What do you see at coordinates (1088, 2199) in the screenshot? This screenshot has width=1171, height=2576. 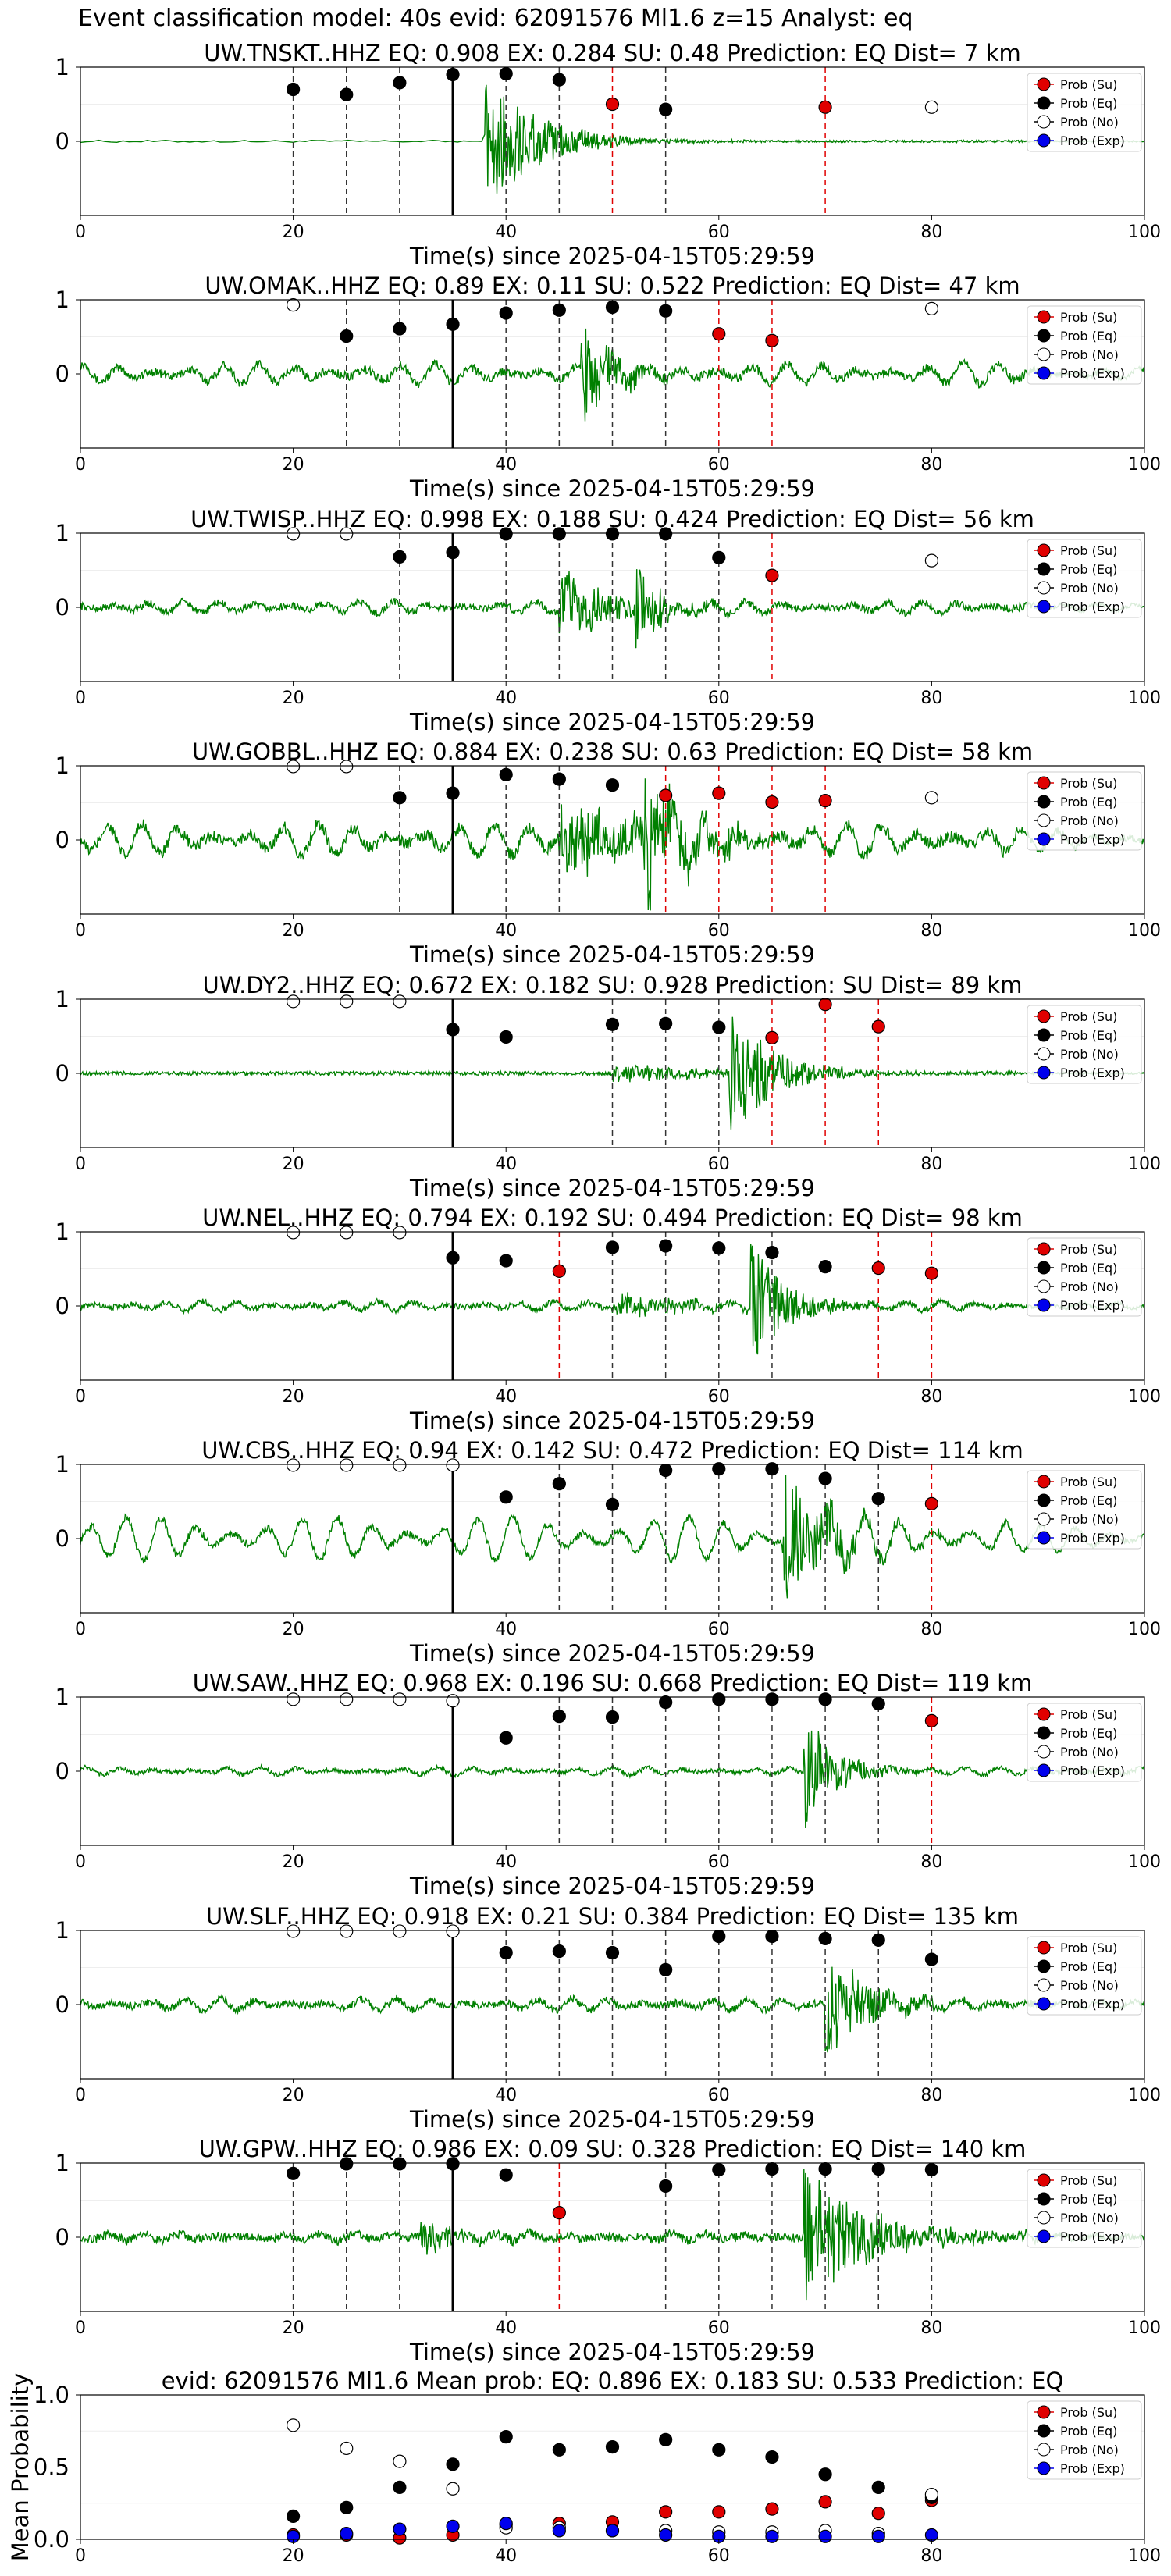 I see `legend-label: Prob (Eq)` at bounding box center [1088, 2199].